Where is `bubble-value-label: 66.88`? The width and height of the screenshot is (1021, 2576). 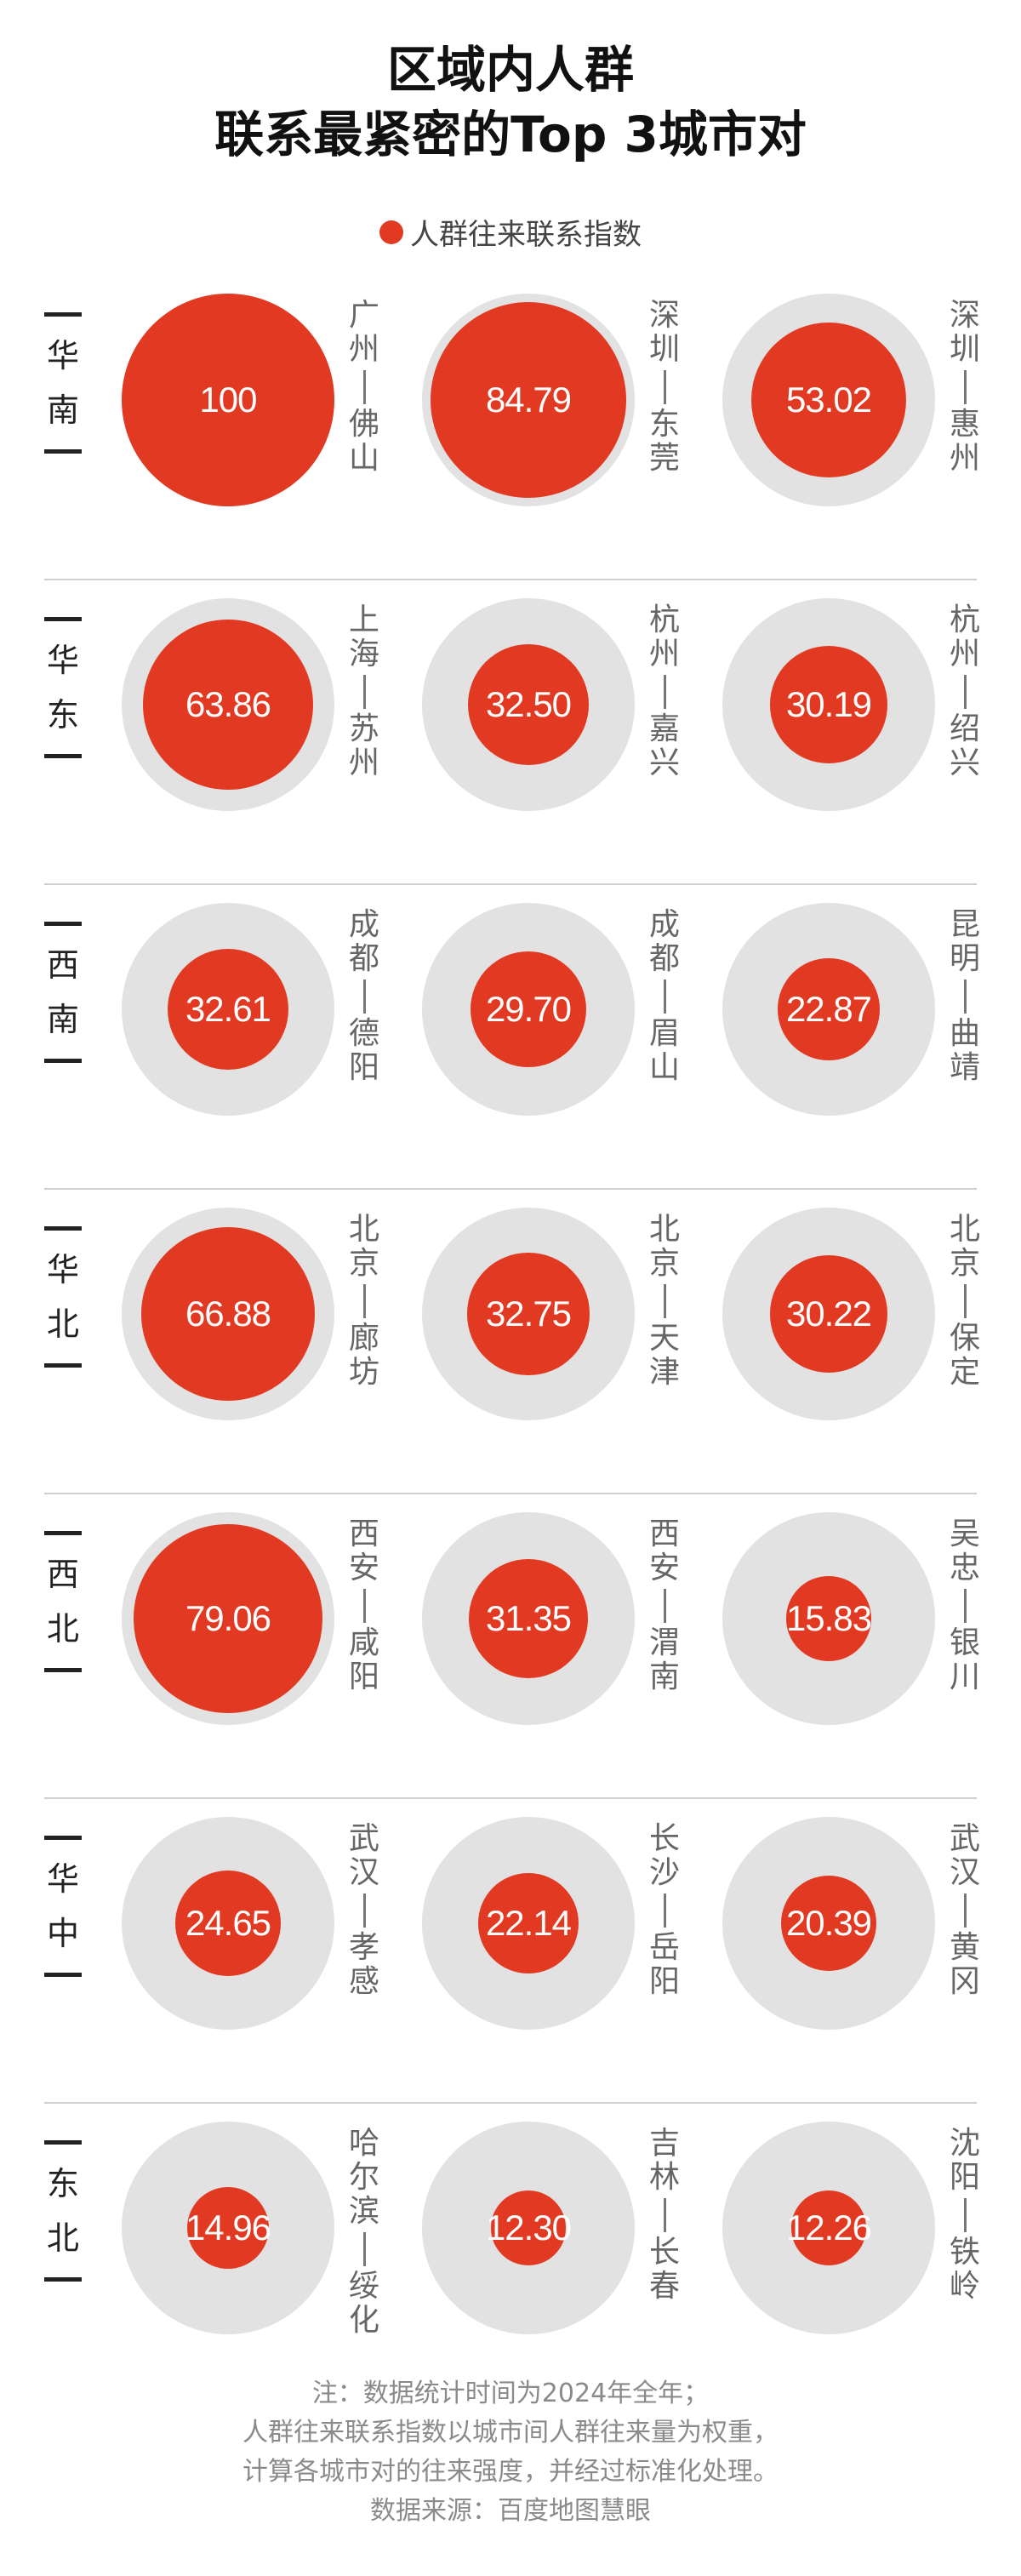
bubble-value-label: 66.88 is located at coordinates (228, 1314).